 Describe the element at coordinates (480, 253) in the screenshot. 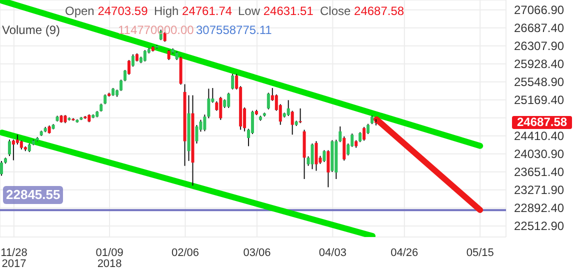

I see `x-tick-label: 05/15` at that location.